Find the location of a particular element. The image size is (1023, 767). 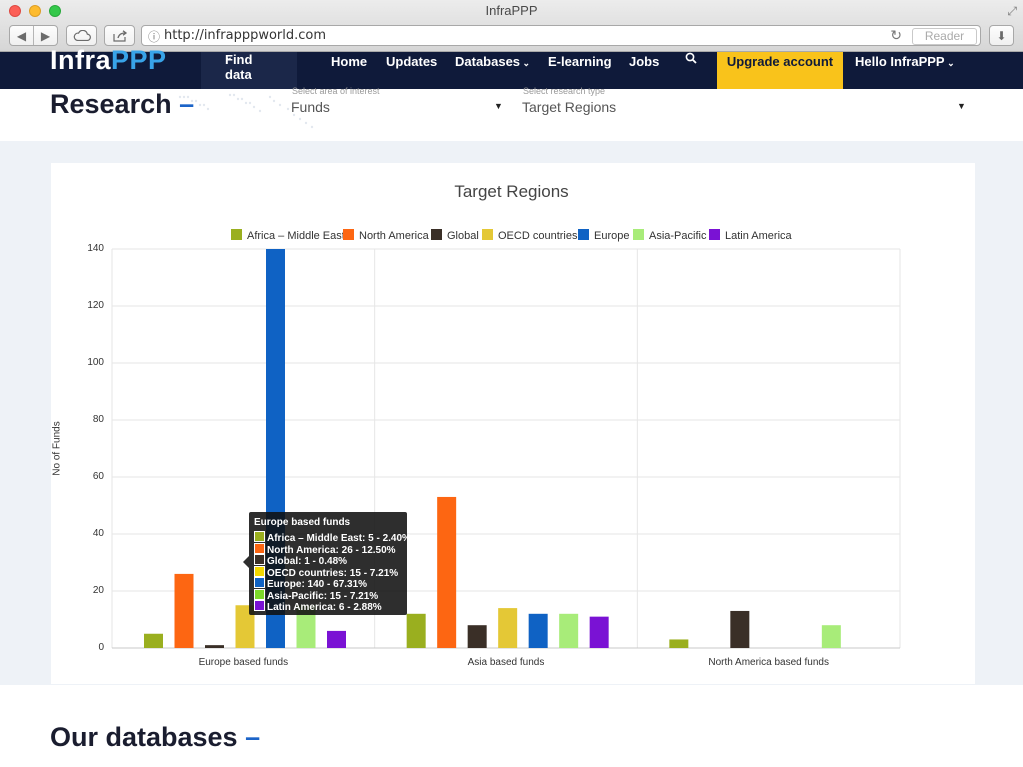

nav-databases: Databases ⌄ is located at coordinates (492, 61).